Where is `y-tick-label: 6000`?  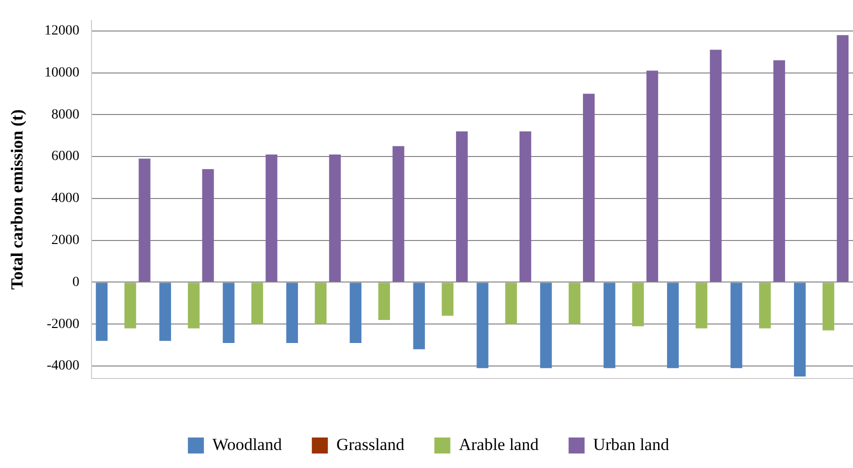 y-tick-label: 6000 is located at coordinates (65, 156).